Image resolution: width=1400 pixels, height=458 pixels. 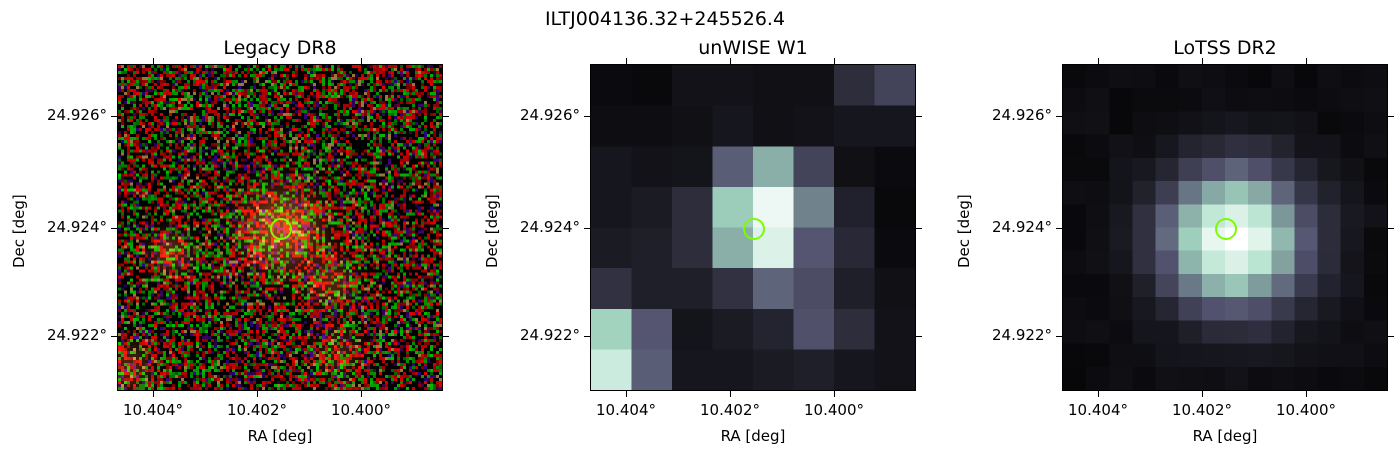 I want to click on panel-title: Legacy DR8, so click(x=280, y=48).